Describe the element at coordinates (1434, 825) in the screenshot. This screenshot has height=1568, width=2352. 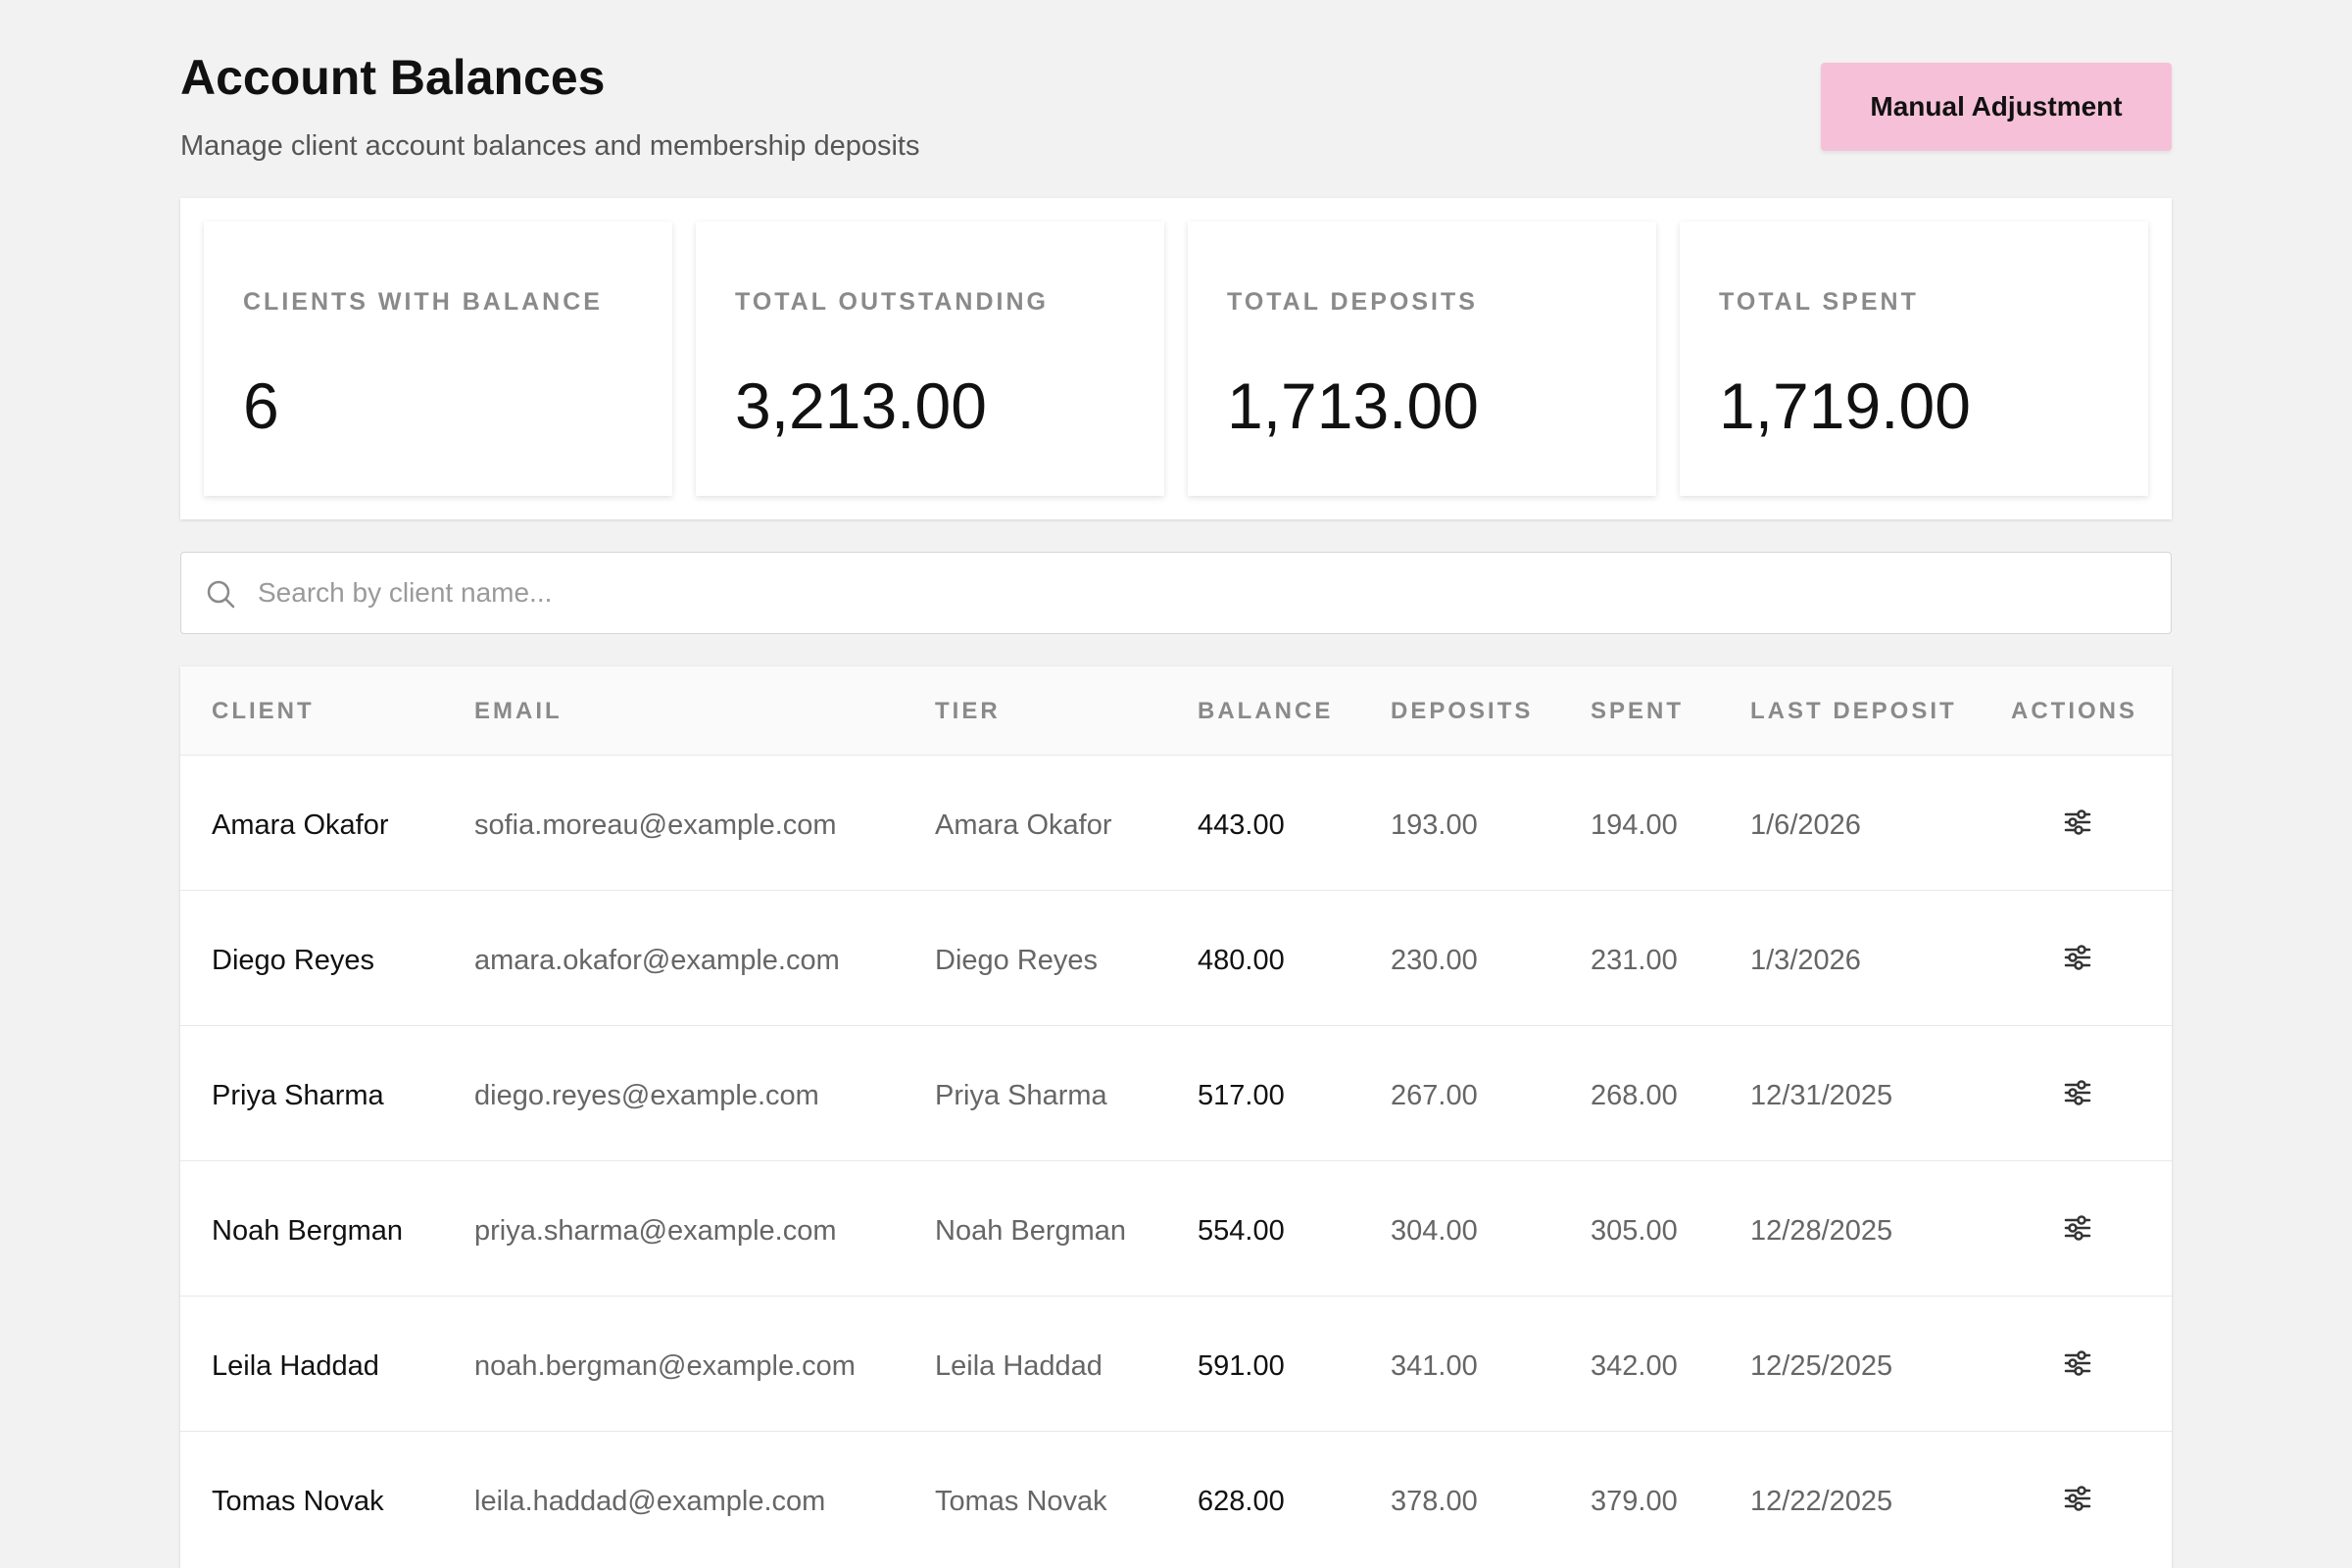
I see `cell-deposits: 193.00` at that location.